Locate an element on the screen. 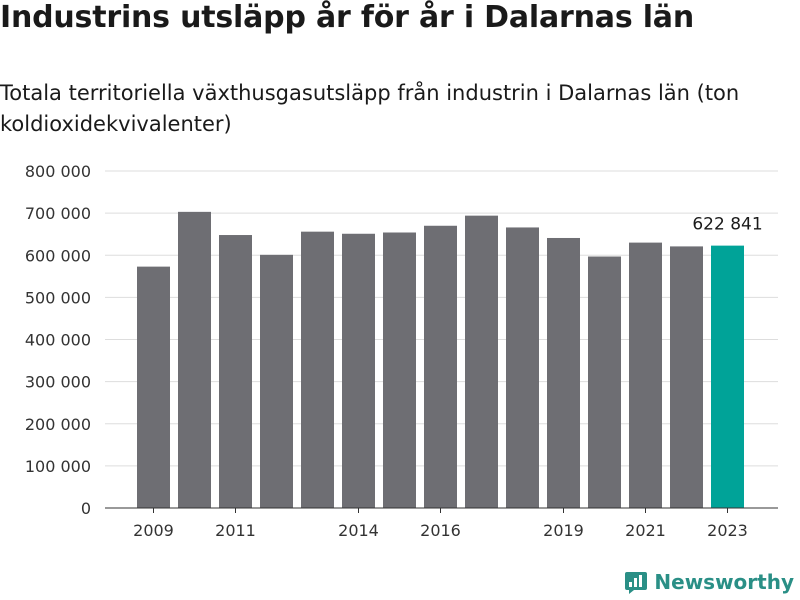 Image resolution: width=800 pixels, height=600 pixels. y-tick-label: 100 000 is located at coordinates (58, 466).